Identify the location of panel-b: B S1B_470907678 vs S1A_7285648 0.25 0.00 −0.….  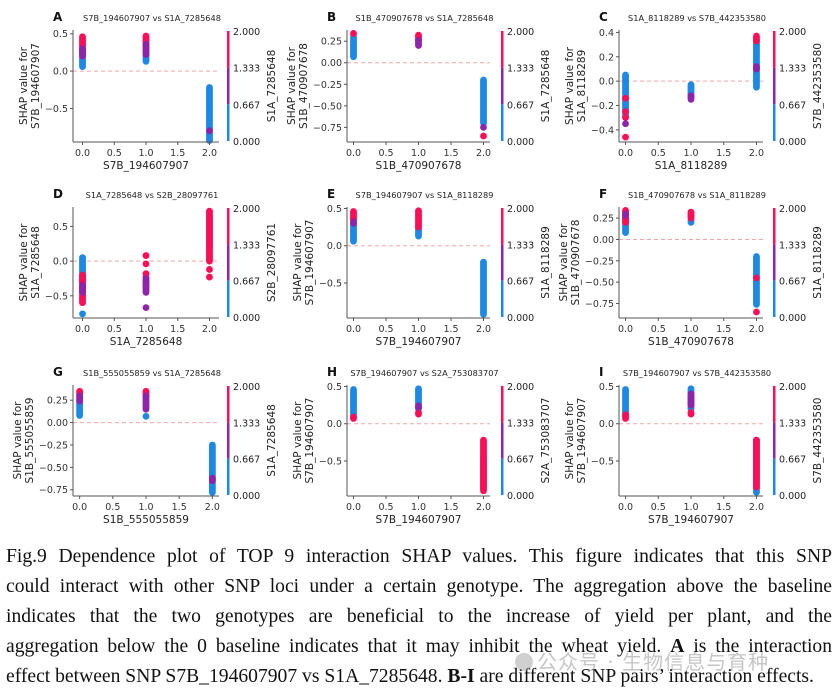
(419, 91).